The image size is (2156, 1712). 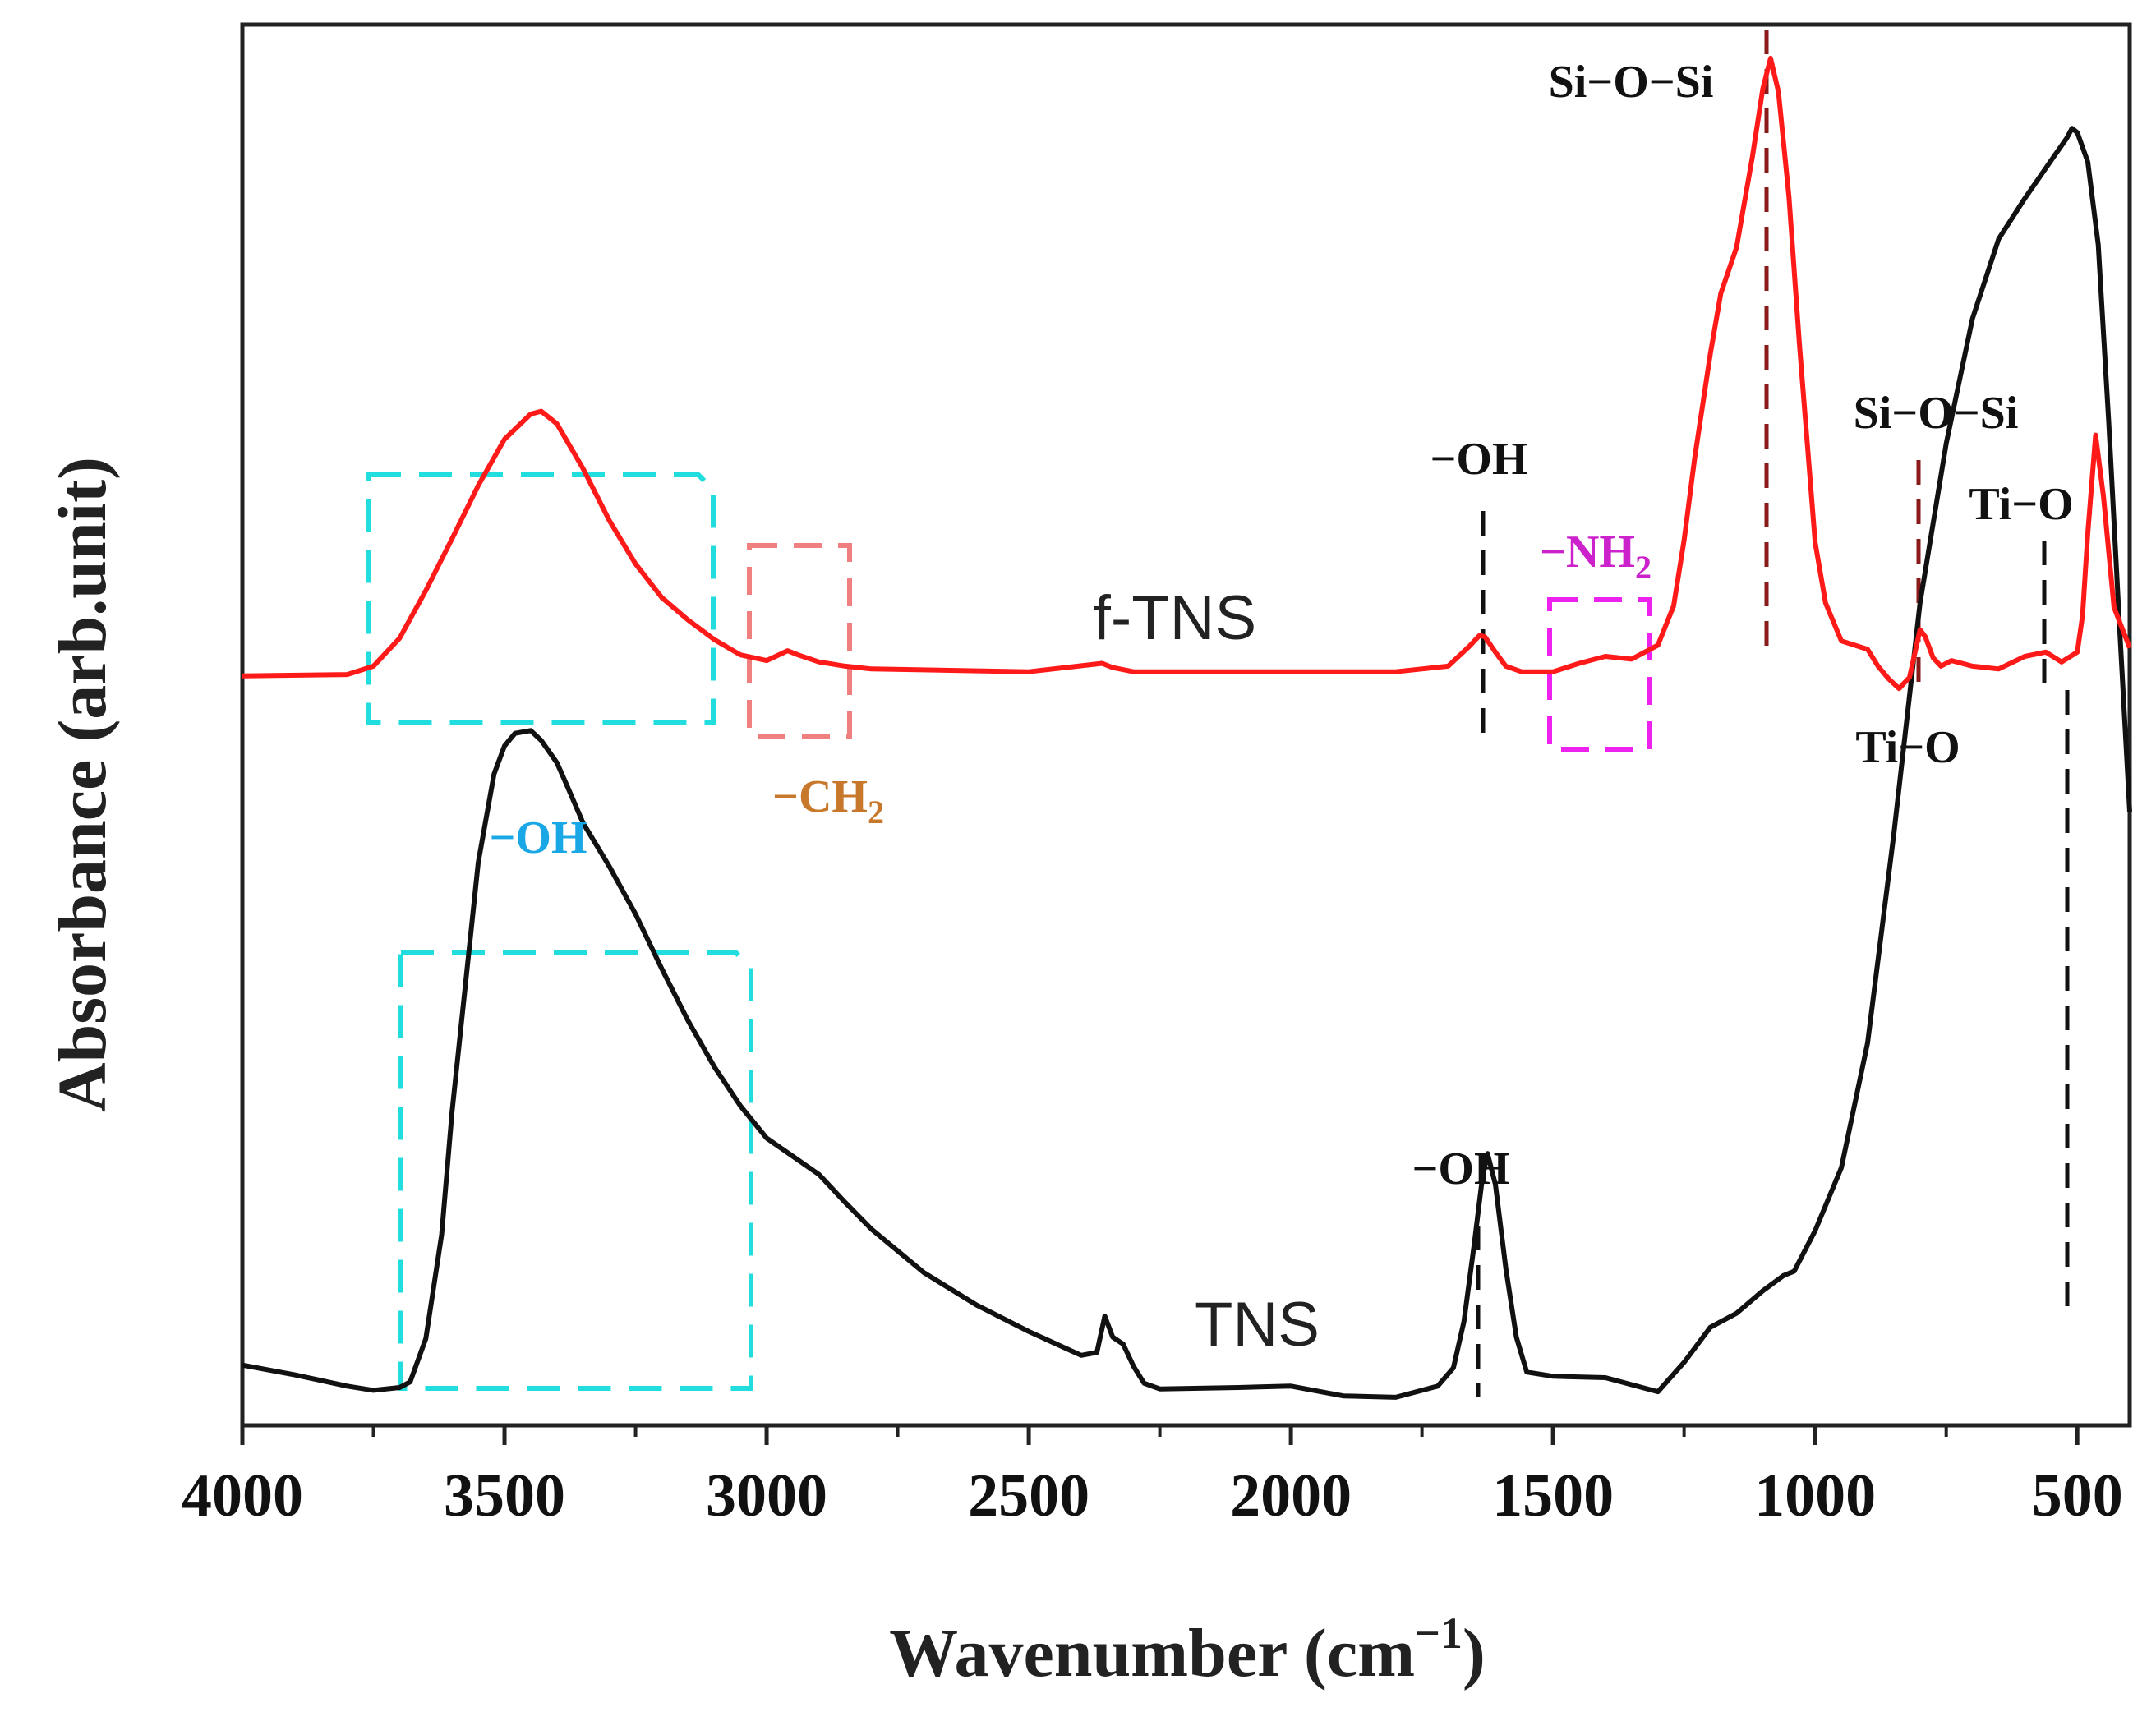 I want to click on ftns-oh-region-box, so click(x=541, y=599).